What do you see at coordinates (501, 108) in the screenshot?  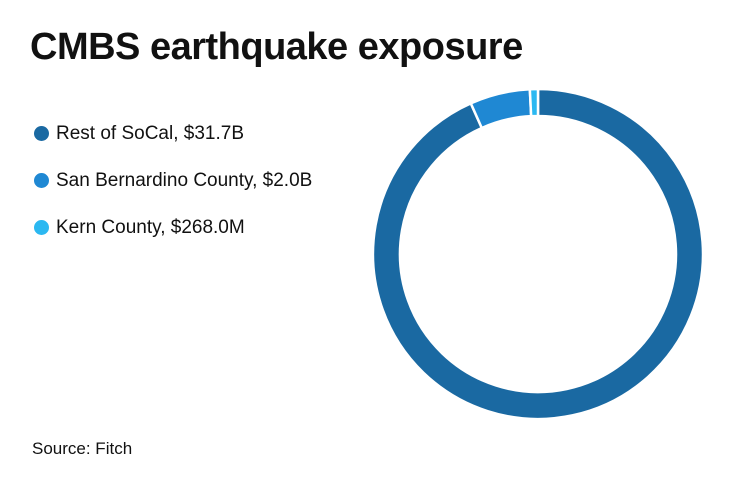 I see `donut-slice-san-bernardino-county` at bounding box center [501, 108].